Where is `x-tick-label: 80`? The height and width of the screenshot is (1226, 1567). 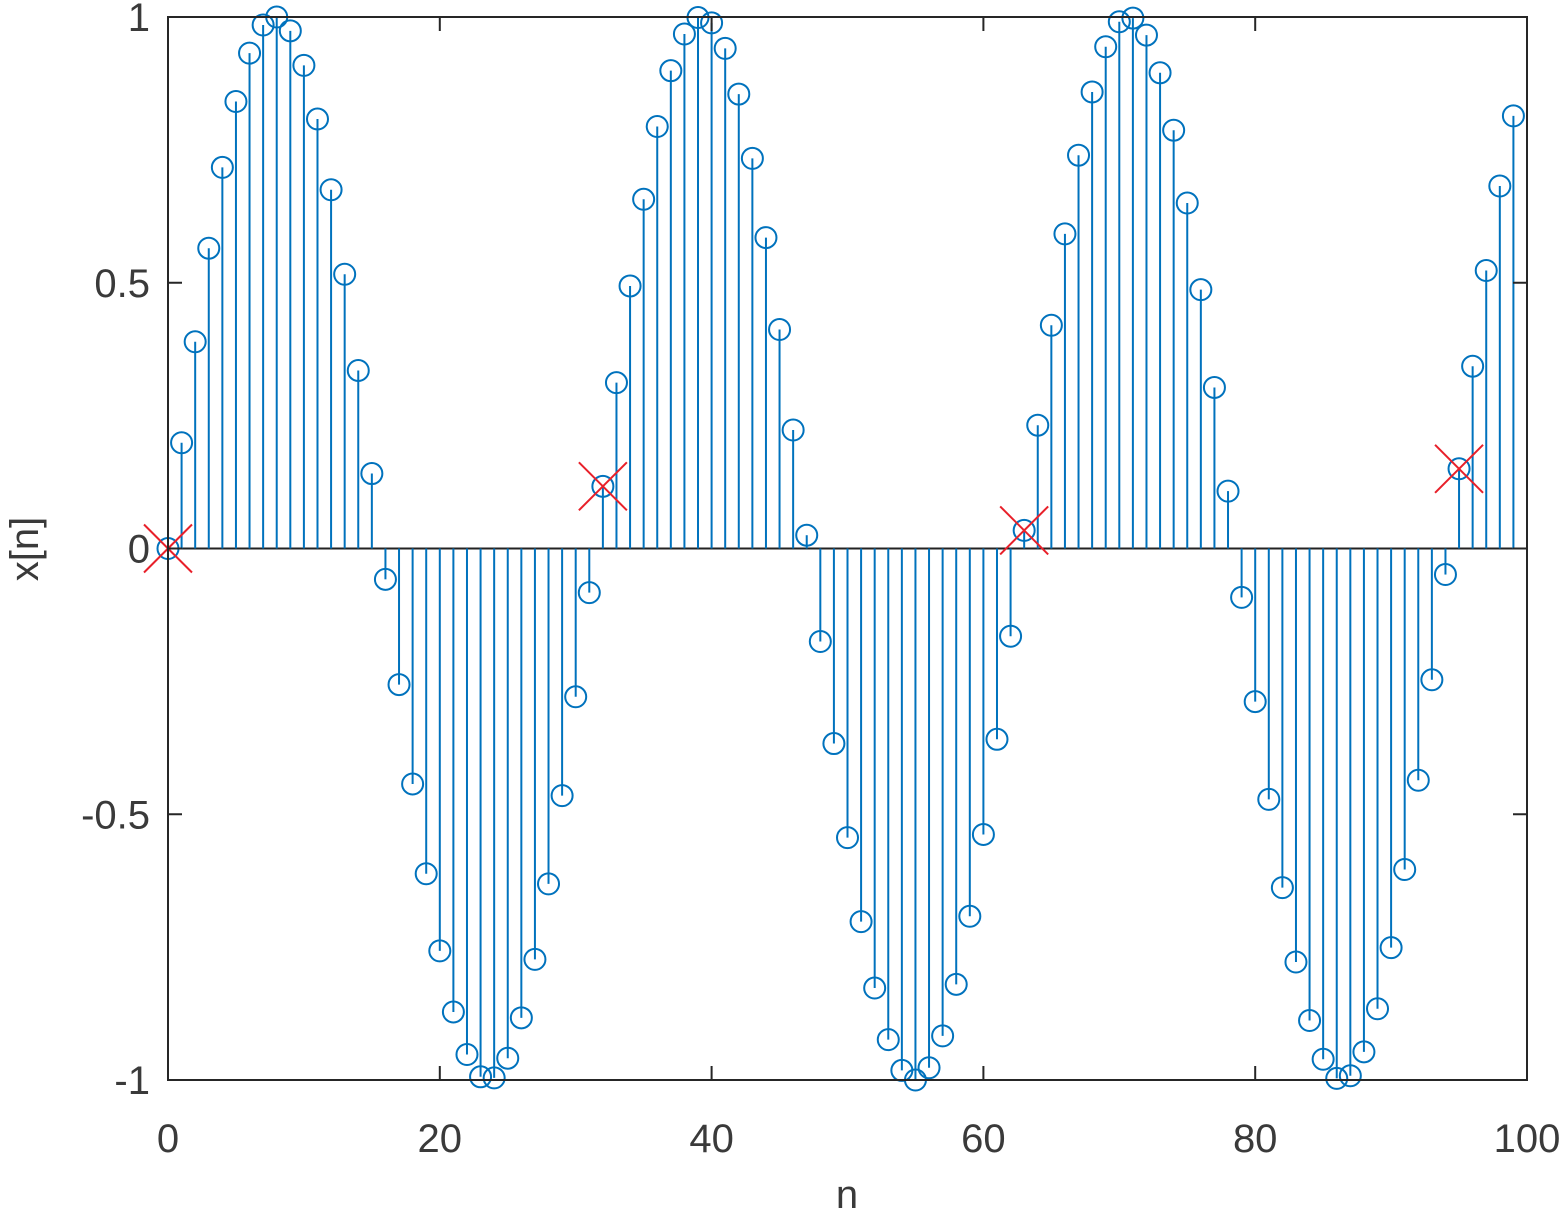 x-tick-label: 80 is located at coordinates (1255, 1139).